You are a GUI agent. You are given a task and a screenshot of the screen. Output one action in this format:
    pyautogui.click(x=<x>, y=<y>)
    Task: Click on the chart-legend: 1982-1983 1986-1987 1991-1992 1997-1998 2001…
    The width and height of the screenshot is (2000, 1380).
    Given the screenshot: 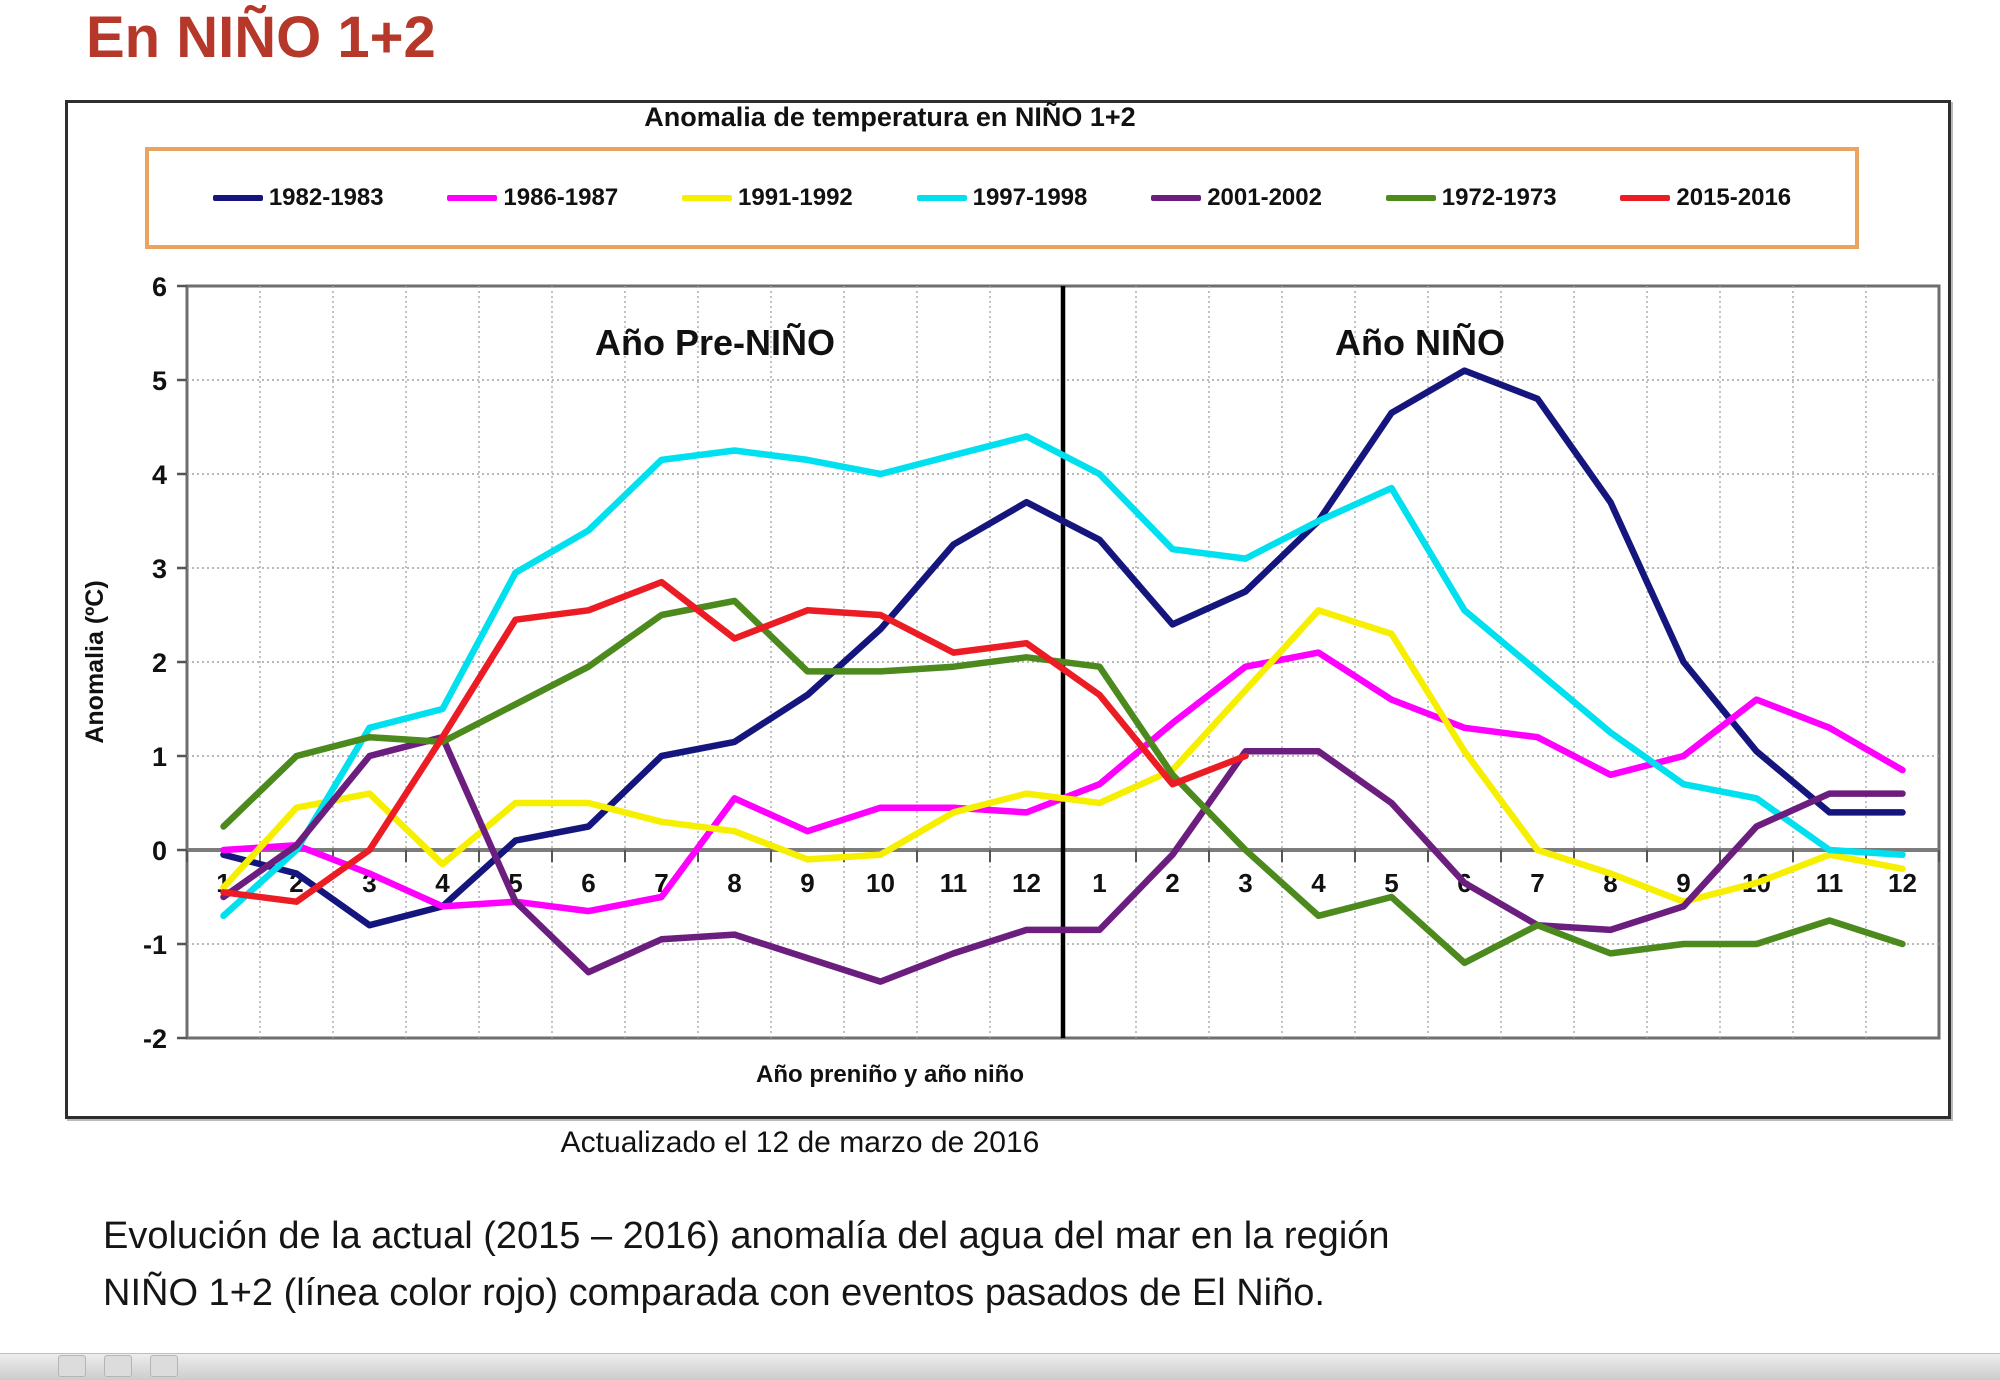 What is the action you would take?
    pyautogui.click(x=1002, y=198)
    